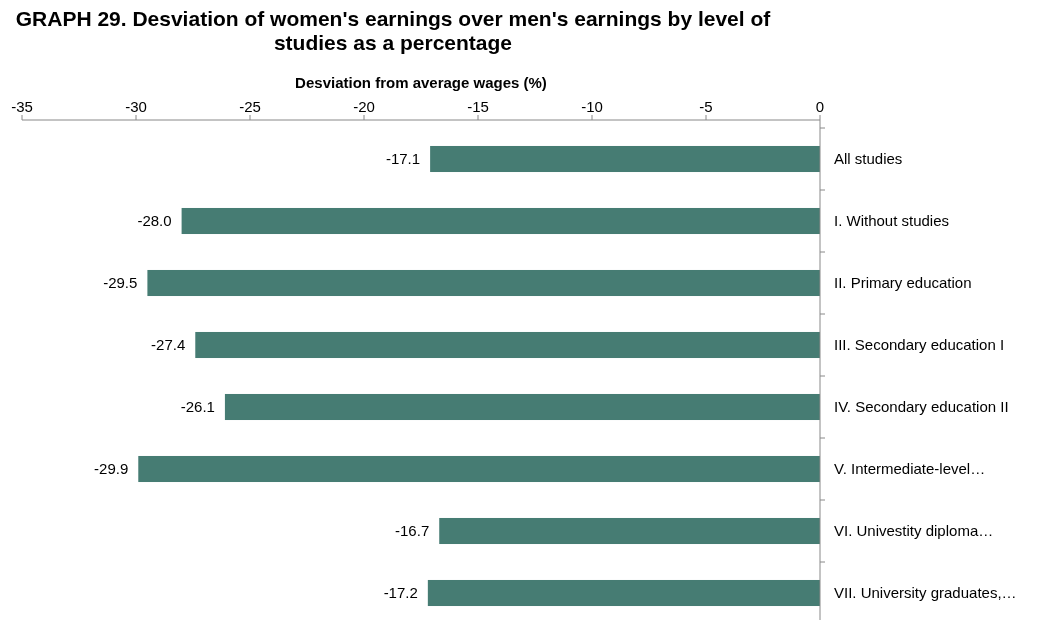 Image resolution: width=1041 pixels, height=621 pixels. I want to click on chart-title: GRAPH 29. Desviation of women's earnings over men's earnings by level of studies as a percentage, so click(393, 30).